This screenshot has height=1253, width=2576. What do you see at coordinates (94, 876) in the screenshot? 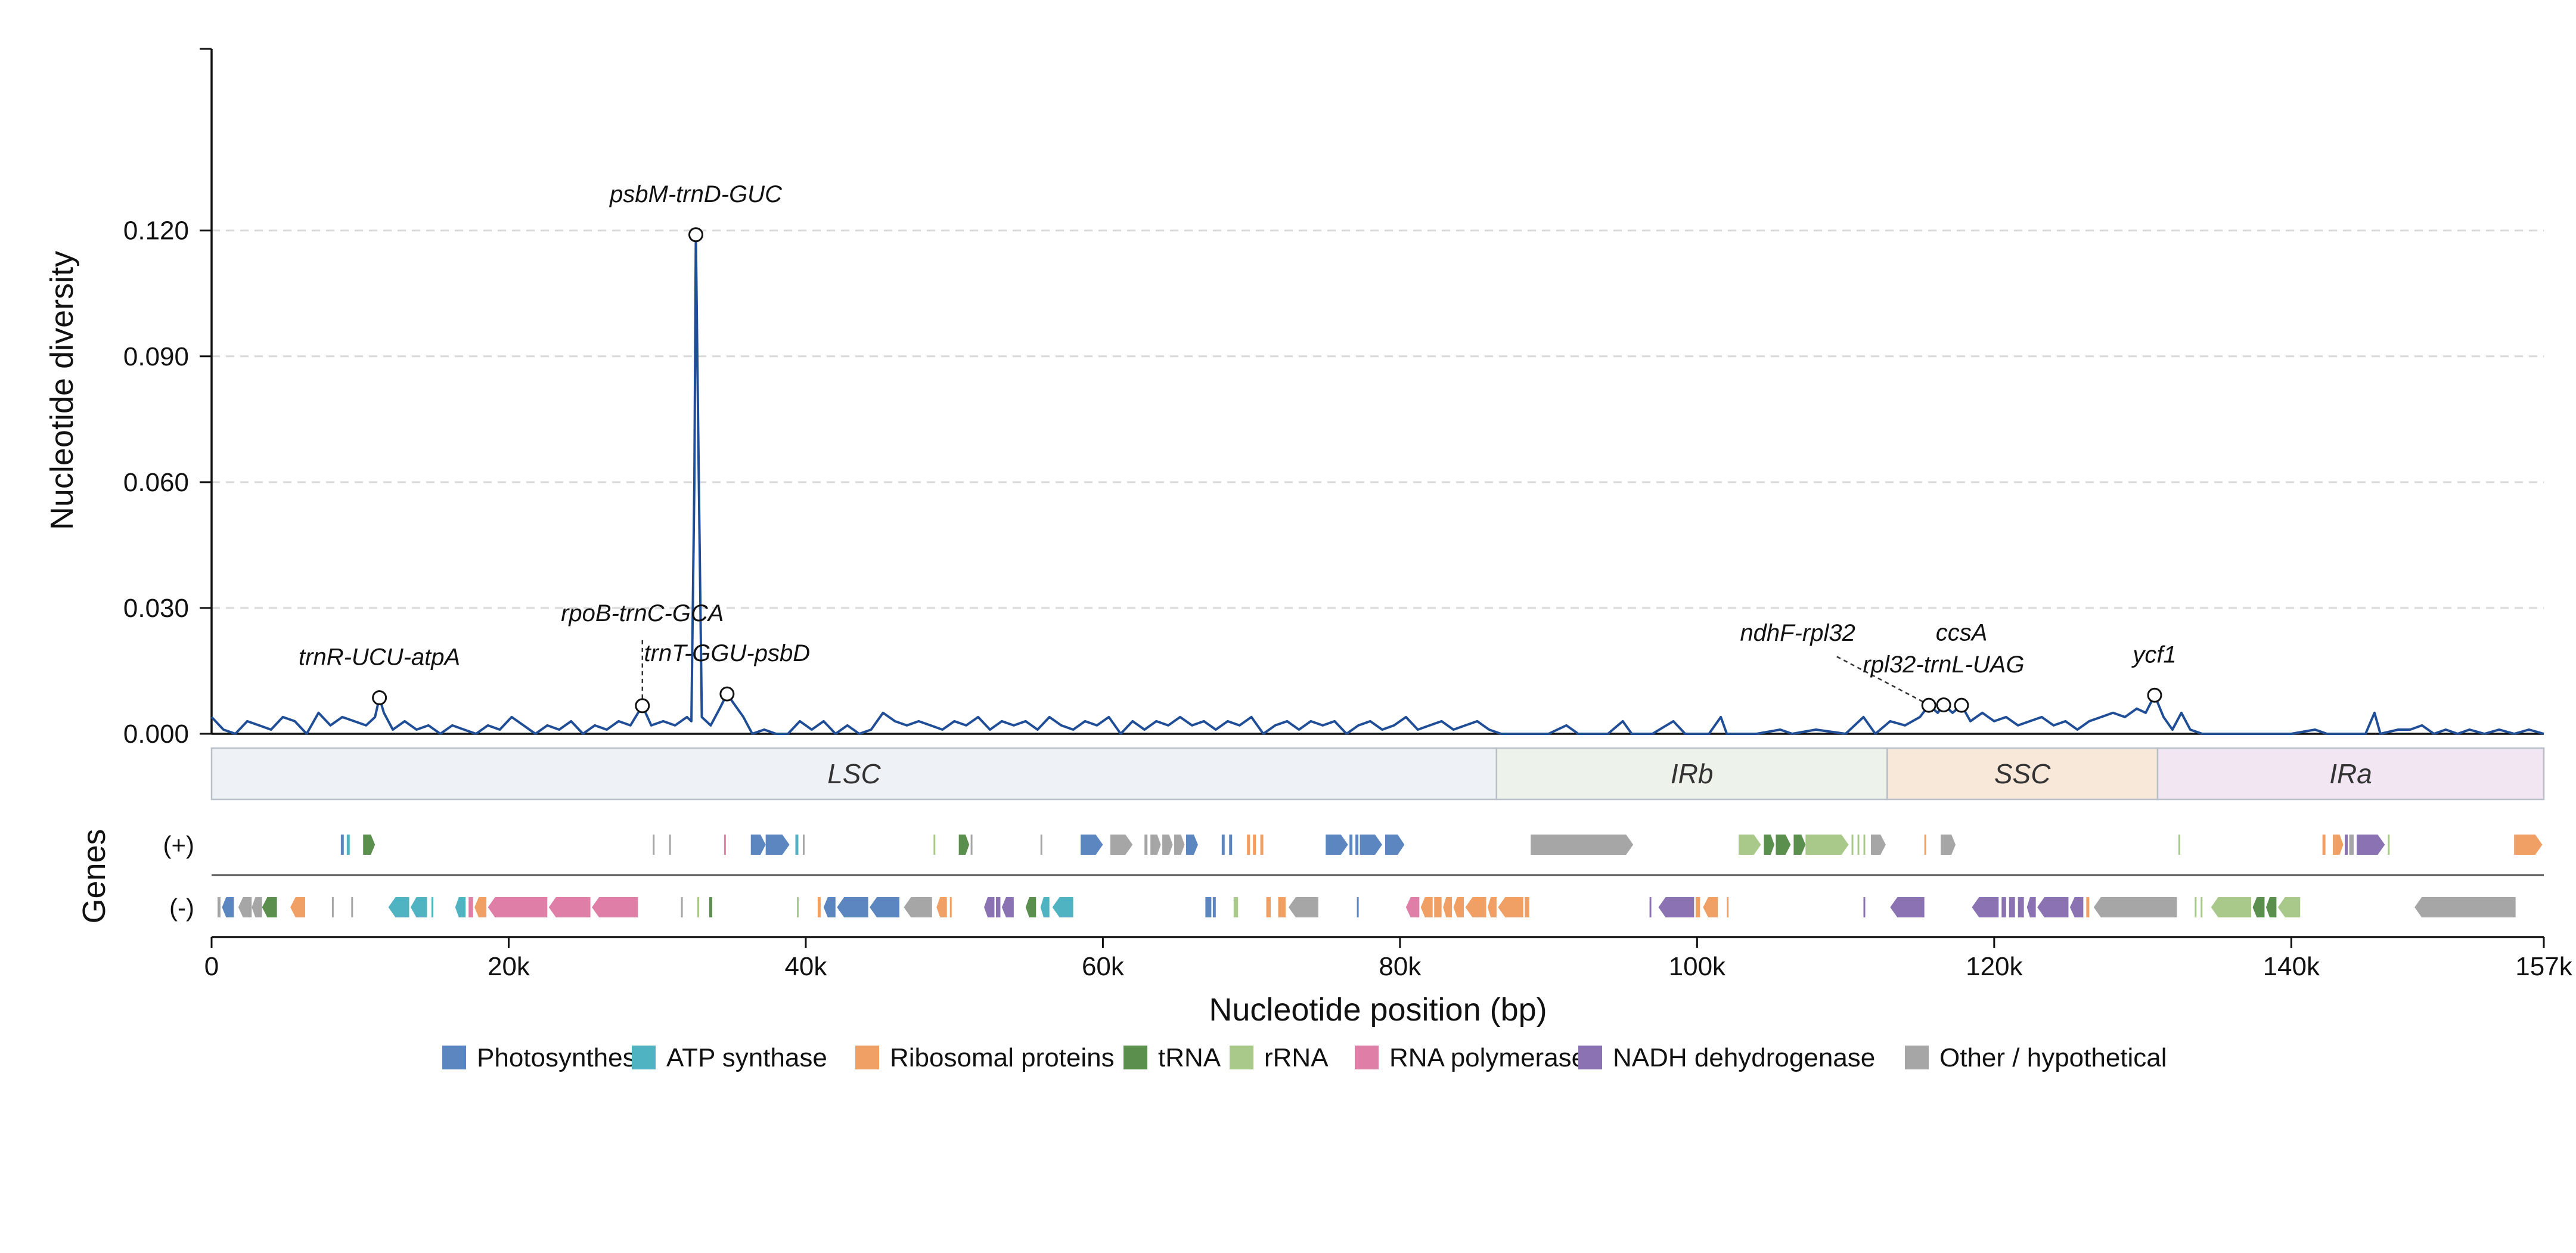
I see `genes-axis-title: Genes` at bounding box center [94, 876].